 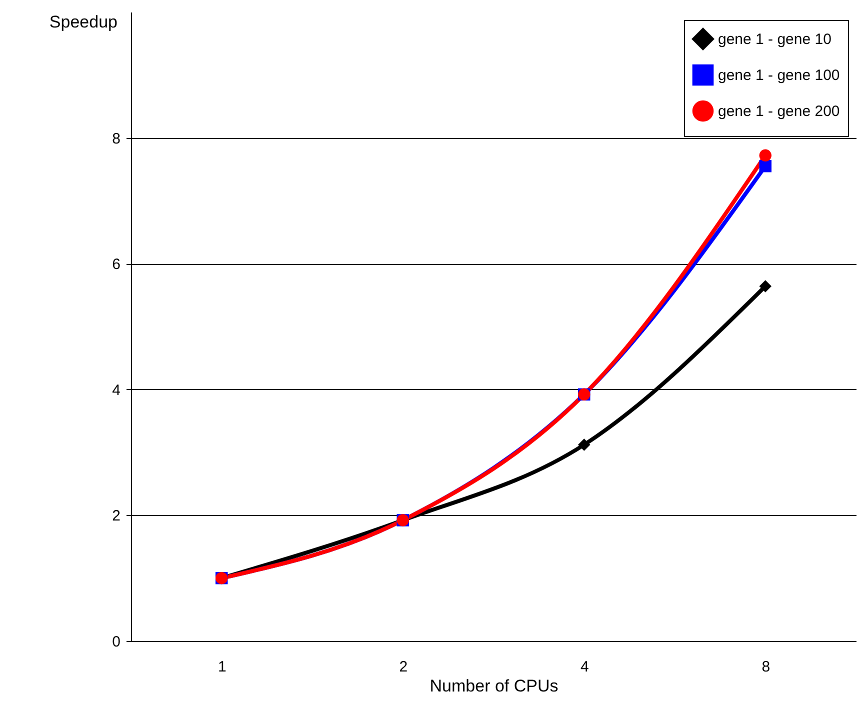 I want to click on y-tick-label: 4, so click(x=116, y=390).